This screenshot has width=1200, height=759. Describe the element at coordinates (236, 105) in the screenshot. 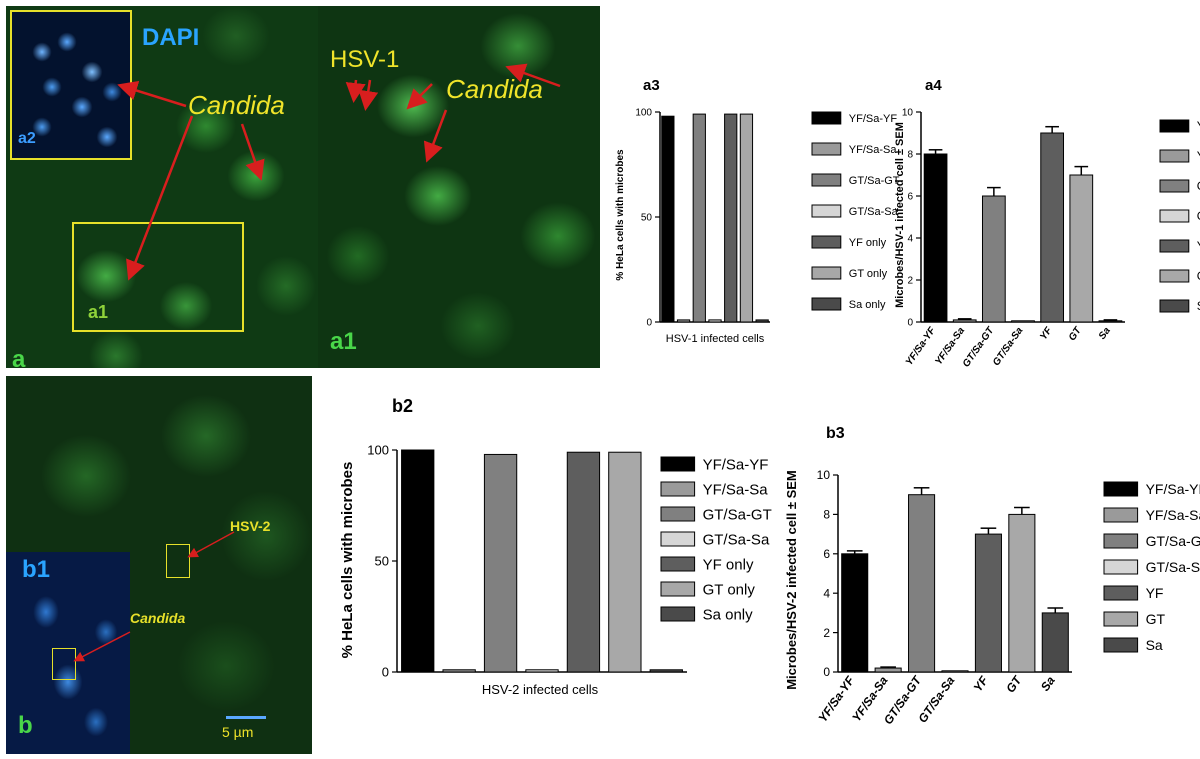

I see `candida-label-a: Candida` at that location.